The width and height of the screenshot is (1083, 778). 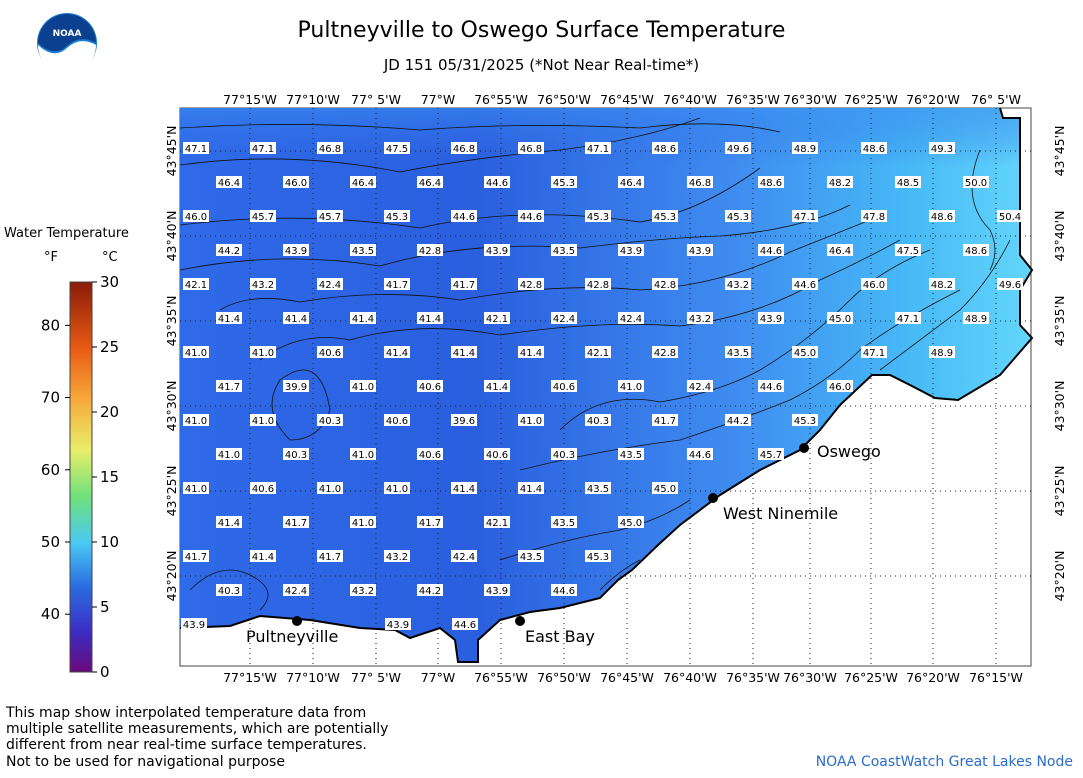 What do you see at coordinates (51, 257) in the screenshot?
I see `legend-unit-f: °F` at bounding box center [51, 257].